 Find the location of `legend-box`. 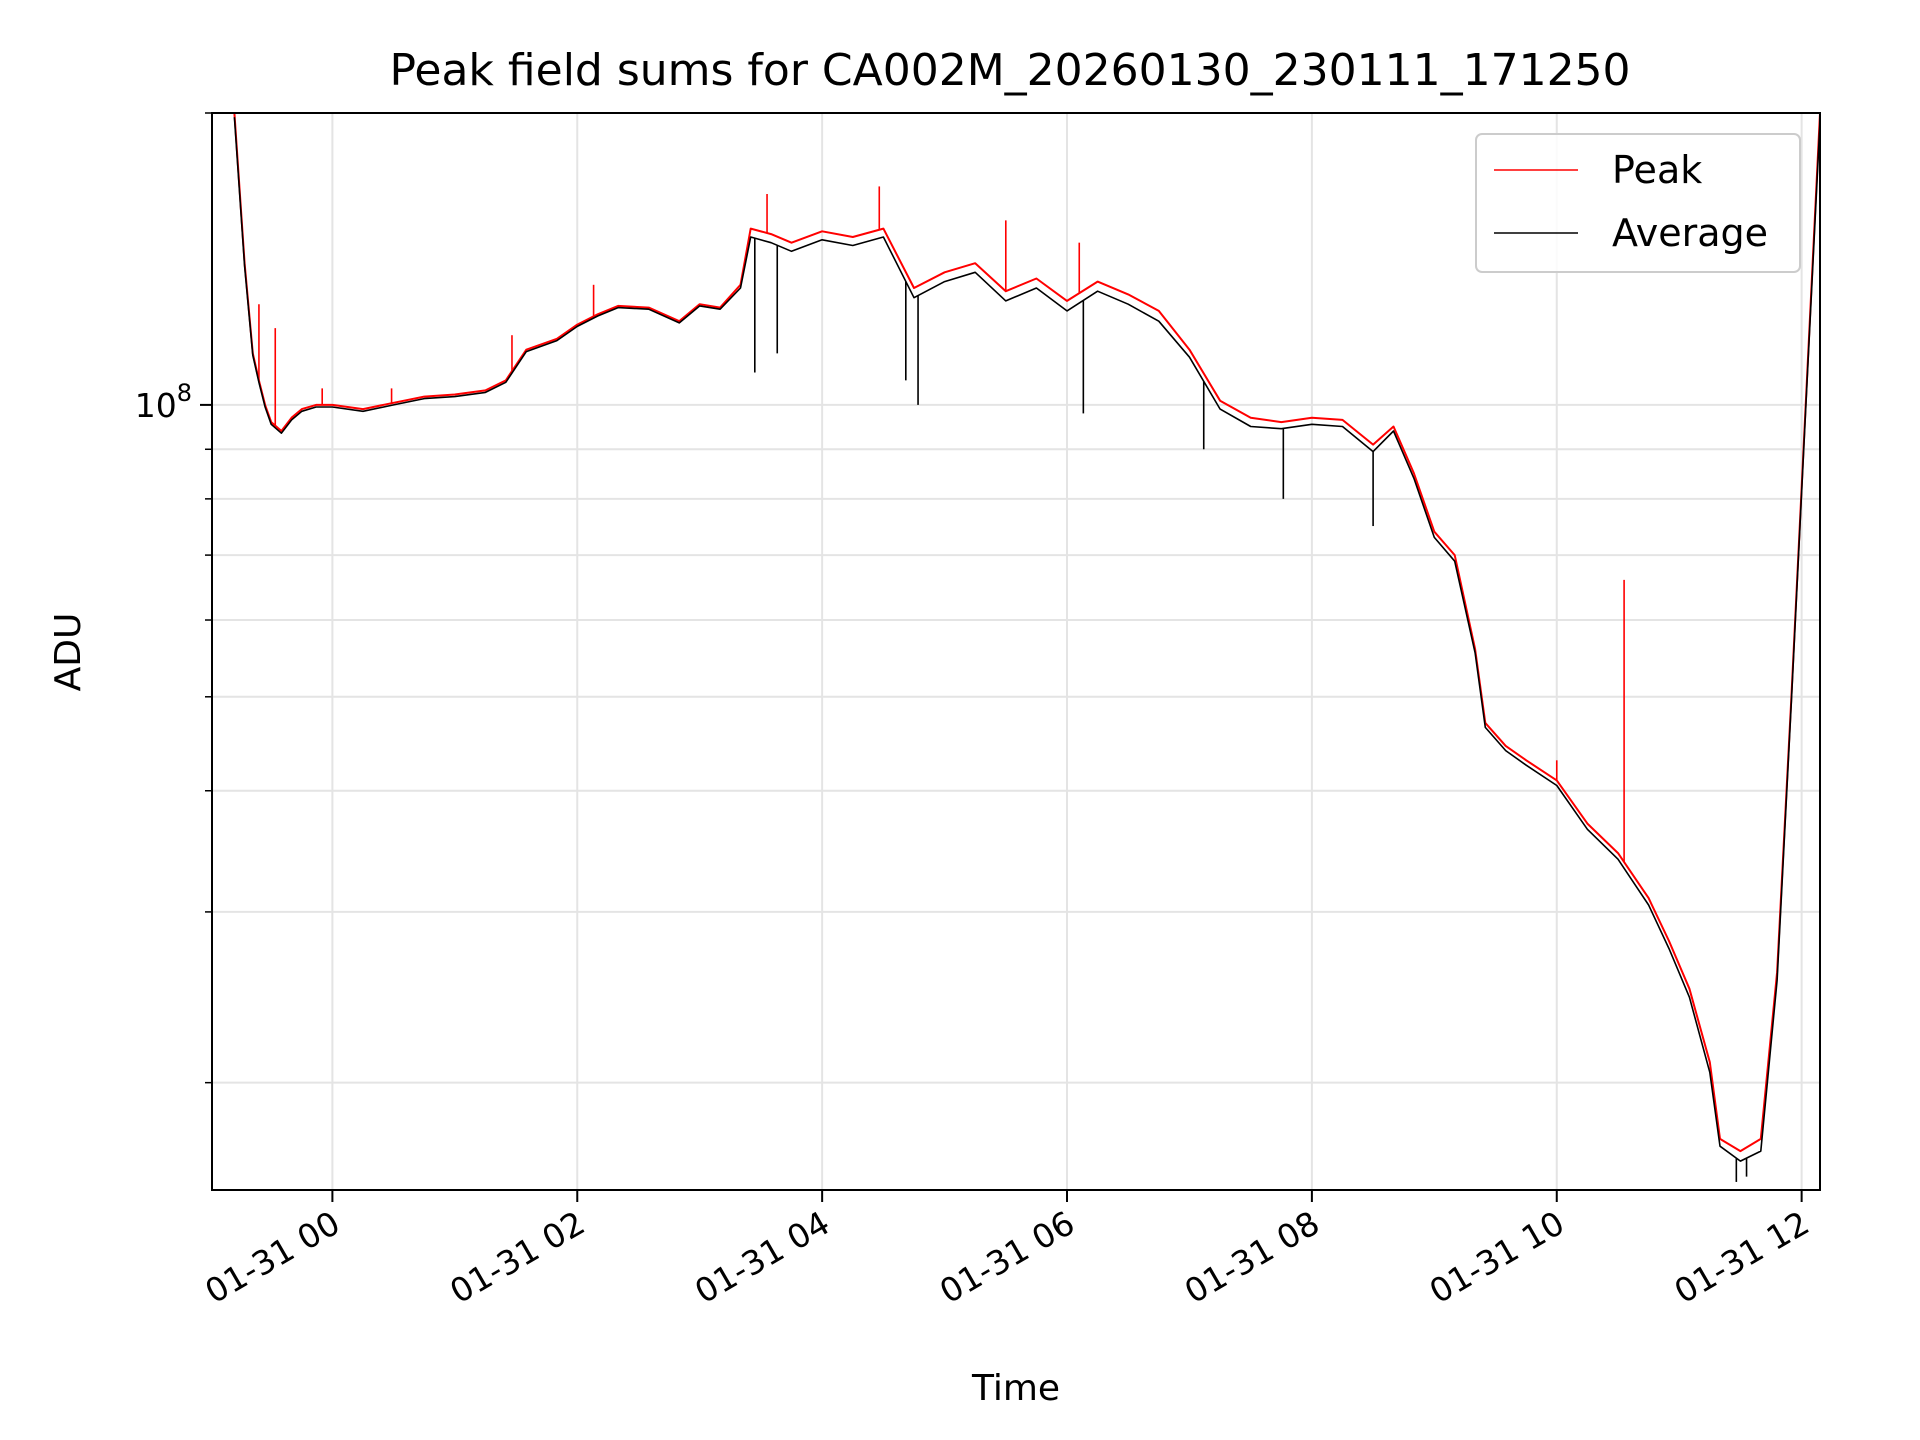

legend-box is located at coordinates (1638, 203).